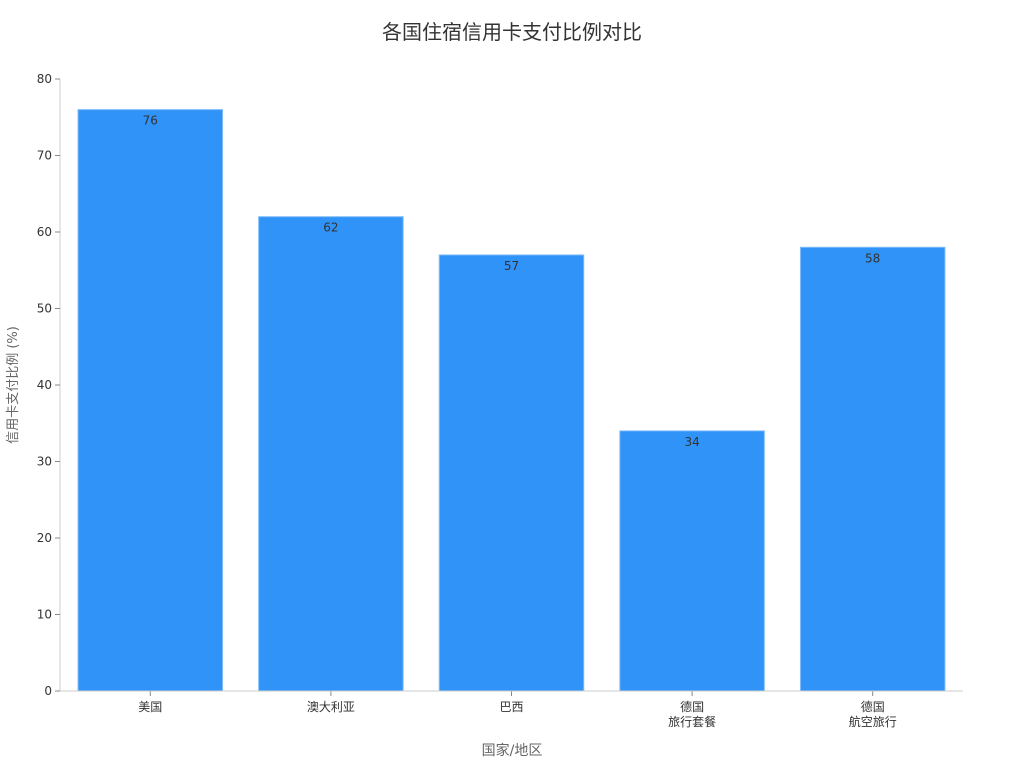  What do you see at coordinates (44, 79) in the screenshot?
I see `y-tick-label: 80` at bounding box center [44, 79].